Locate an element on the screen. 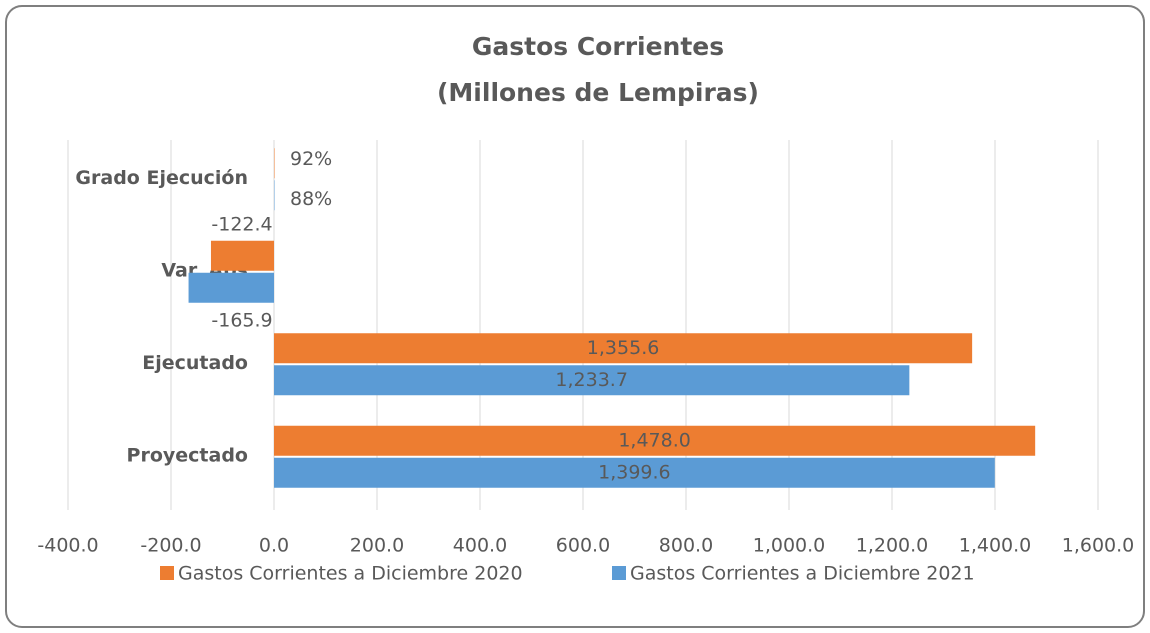 This screenshot has width=1150, height=633. x-tick-label: -200.0 is located at coordinates (170, 546).